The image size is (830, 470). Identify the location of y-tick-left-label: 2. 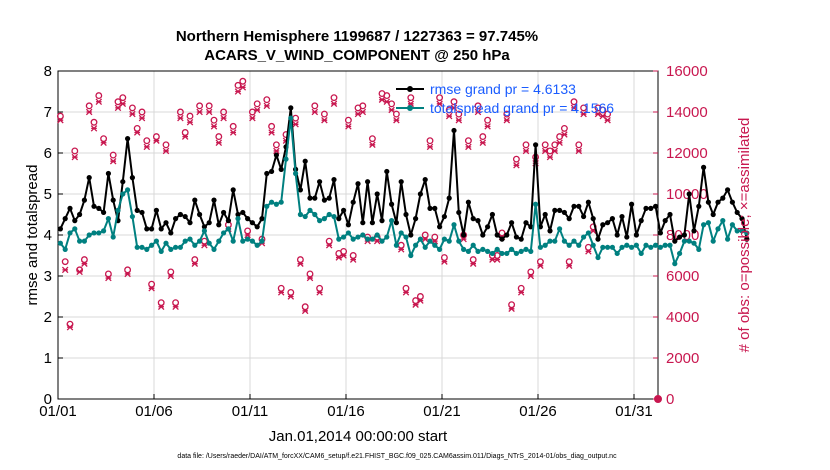
(48, 317).